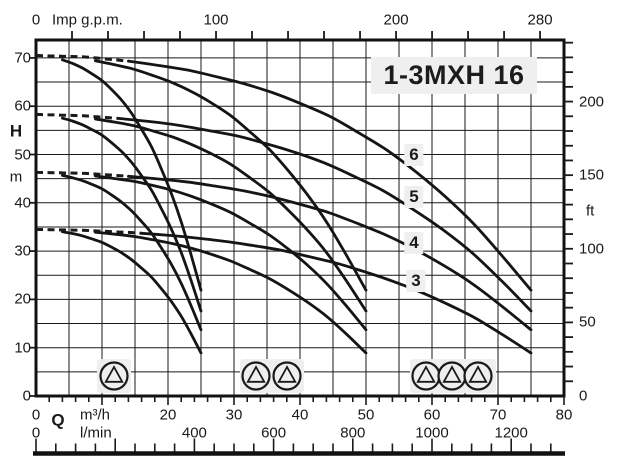  What do you see at coordinates (16, 131) in the screenshot?
I see `left-axis-symbol: H` at bounding box center [16, 131].